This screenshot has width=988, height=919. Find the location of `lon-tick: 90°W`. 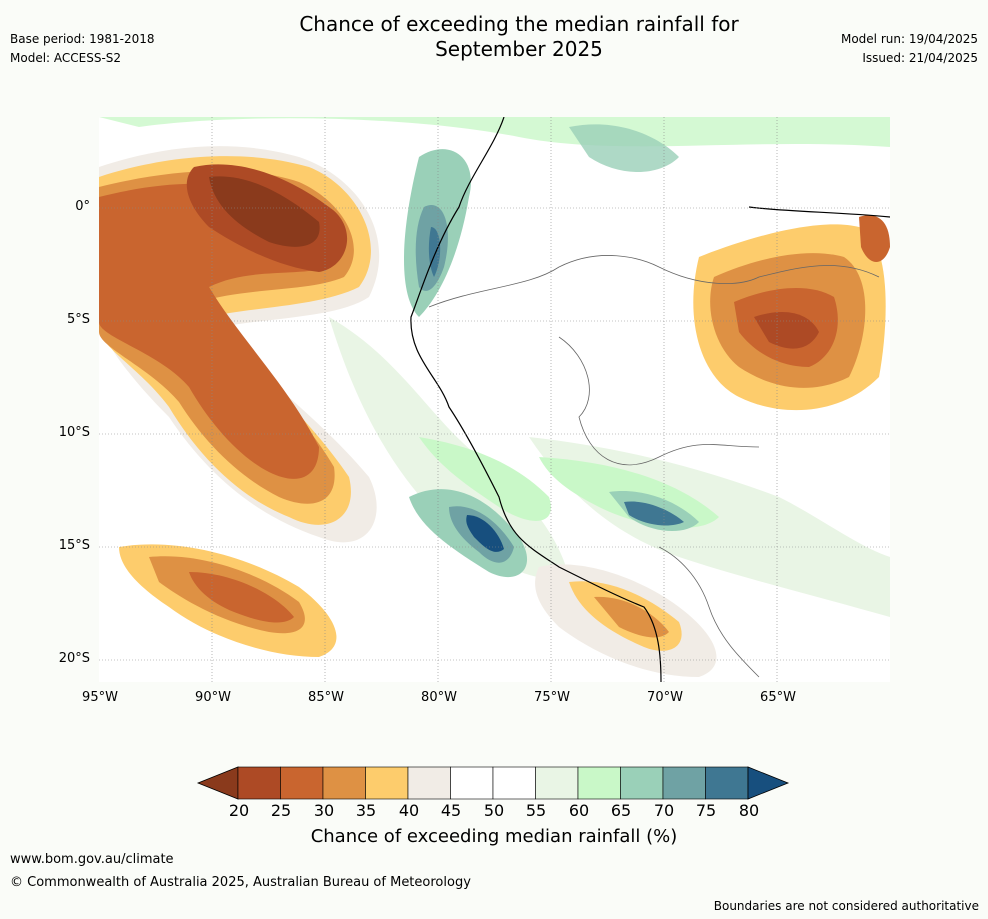

lon-tick: 90°W is located at coordinates (213, 697).